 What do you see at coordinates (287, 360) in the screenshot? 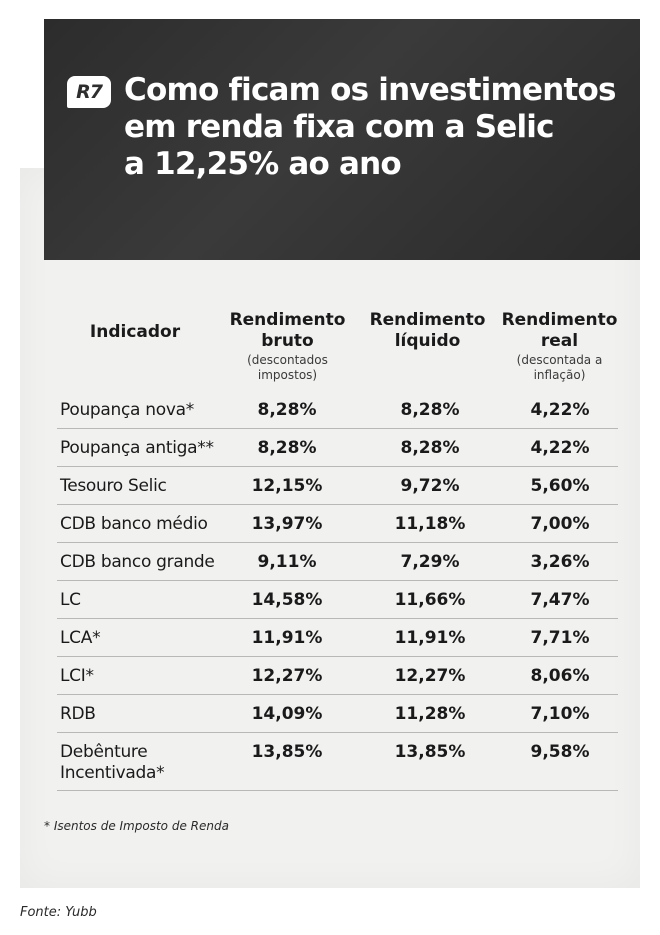
I see `column-header-note: (descontados` at bounding box center [287, 360].